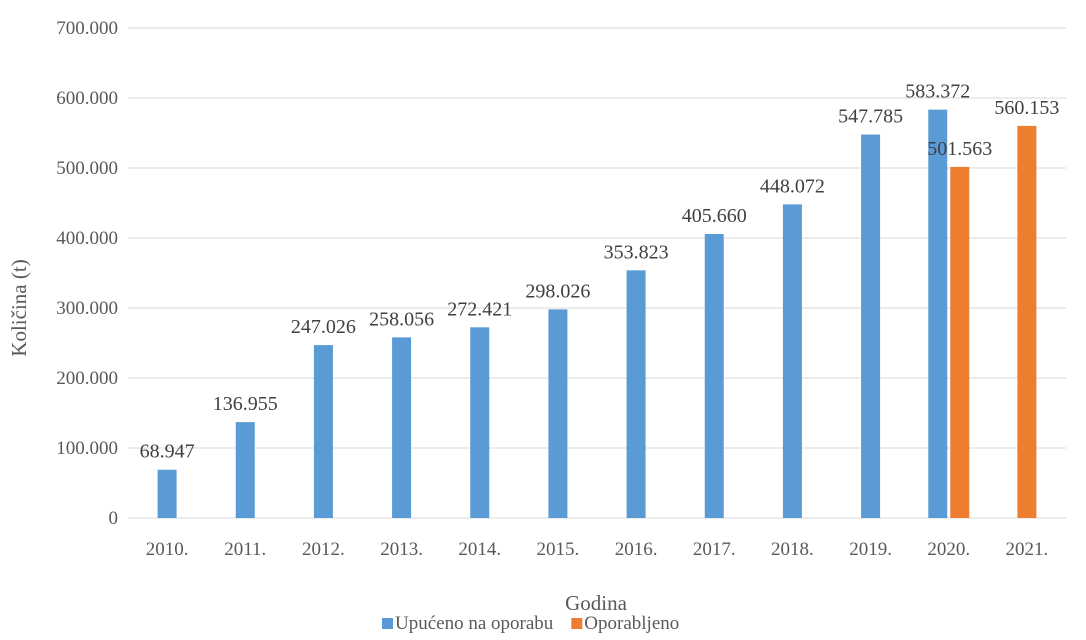 Image resolution: width=1086 pixels, height=640 pixels. What do you see at coordinates (937, 92) in the screenshot?
I see `data-label: 583.372` at bounding box center [937, 92].